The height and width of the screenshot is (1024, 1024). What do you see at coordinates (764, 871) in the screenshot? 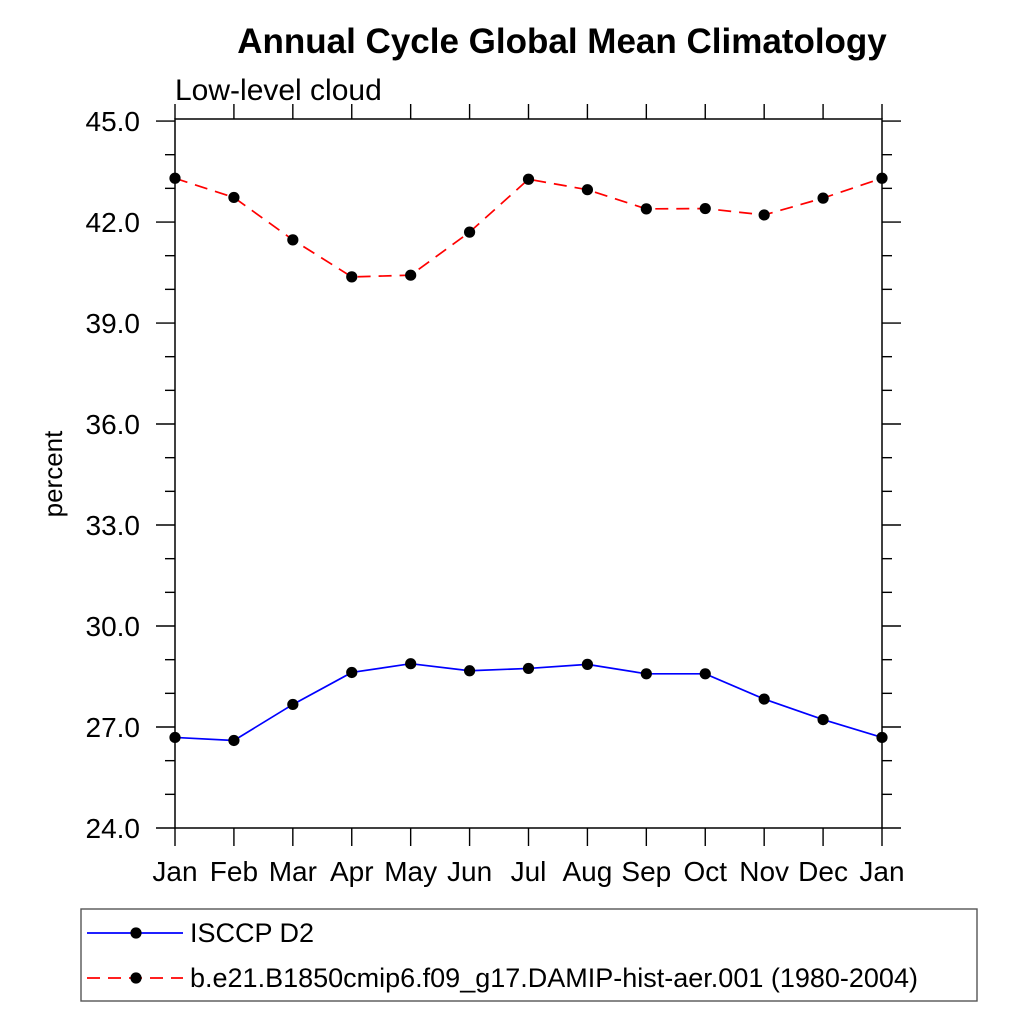
I see `x-tick-label: Nov` at bounding box center [764, 871].